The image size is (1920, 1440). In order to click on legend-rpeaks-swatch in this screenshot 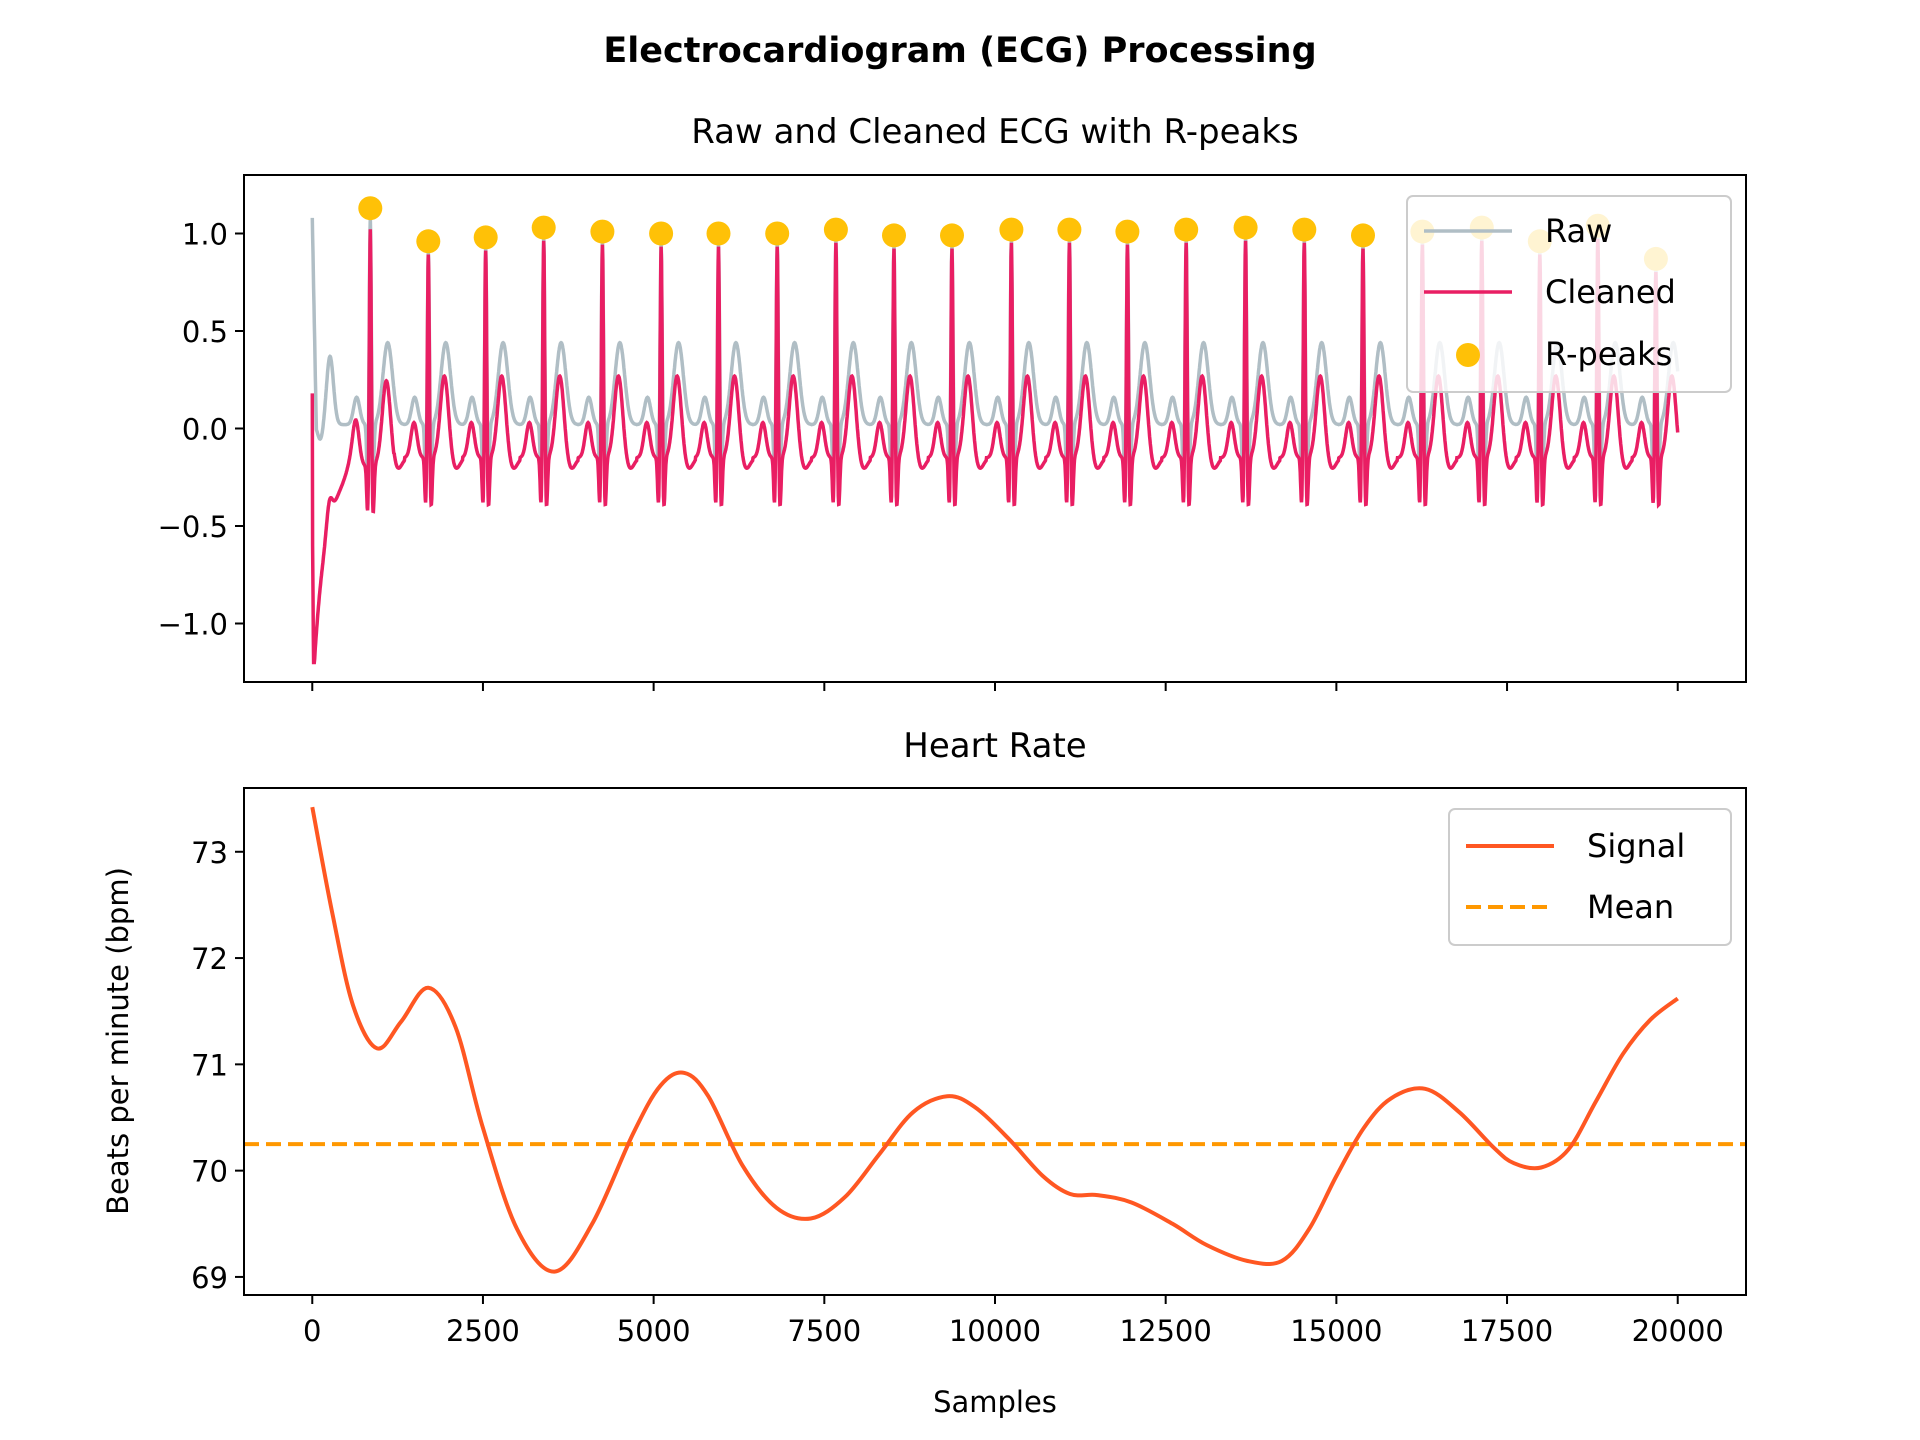, I will do `click(1468, 355)`.